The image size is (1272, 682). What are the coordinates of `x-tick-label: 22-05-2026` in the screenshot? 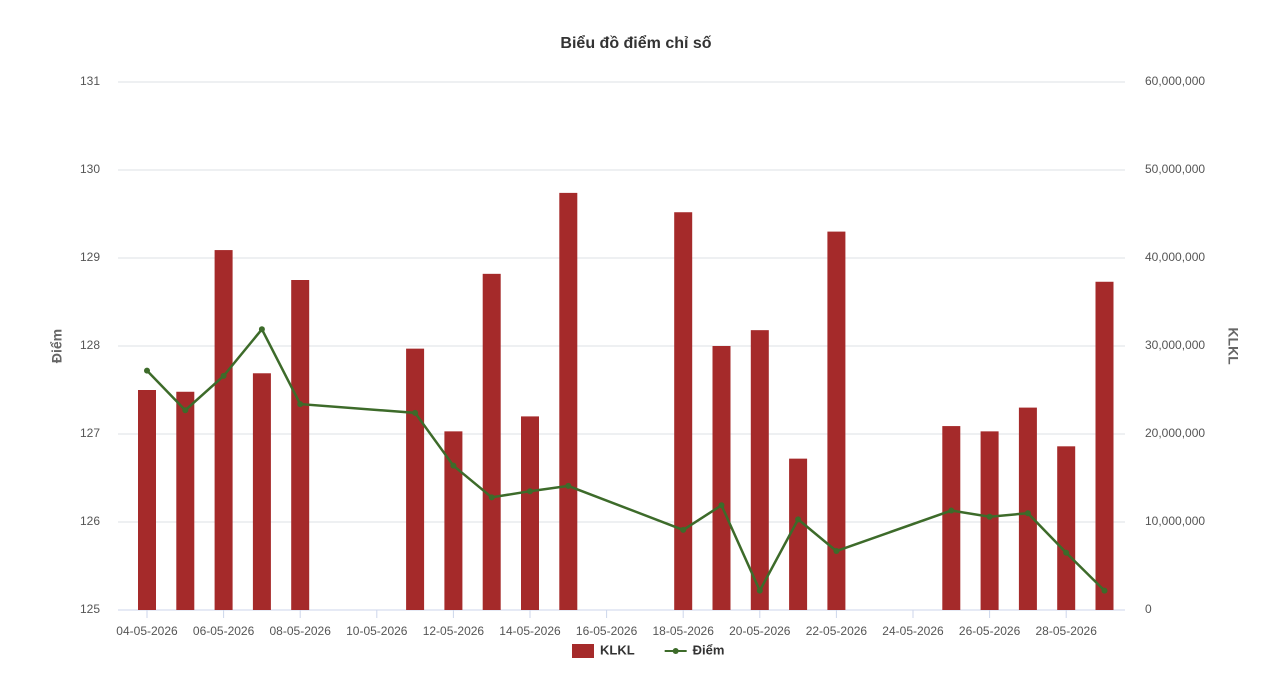 It's located at (837, 631).